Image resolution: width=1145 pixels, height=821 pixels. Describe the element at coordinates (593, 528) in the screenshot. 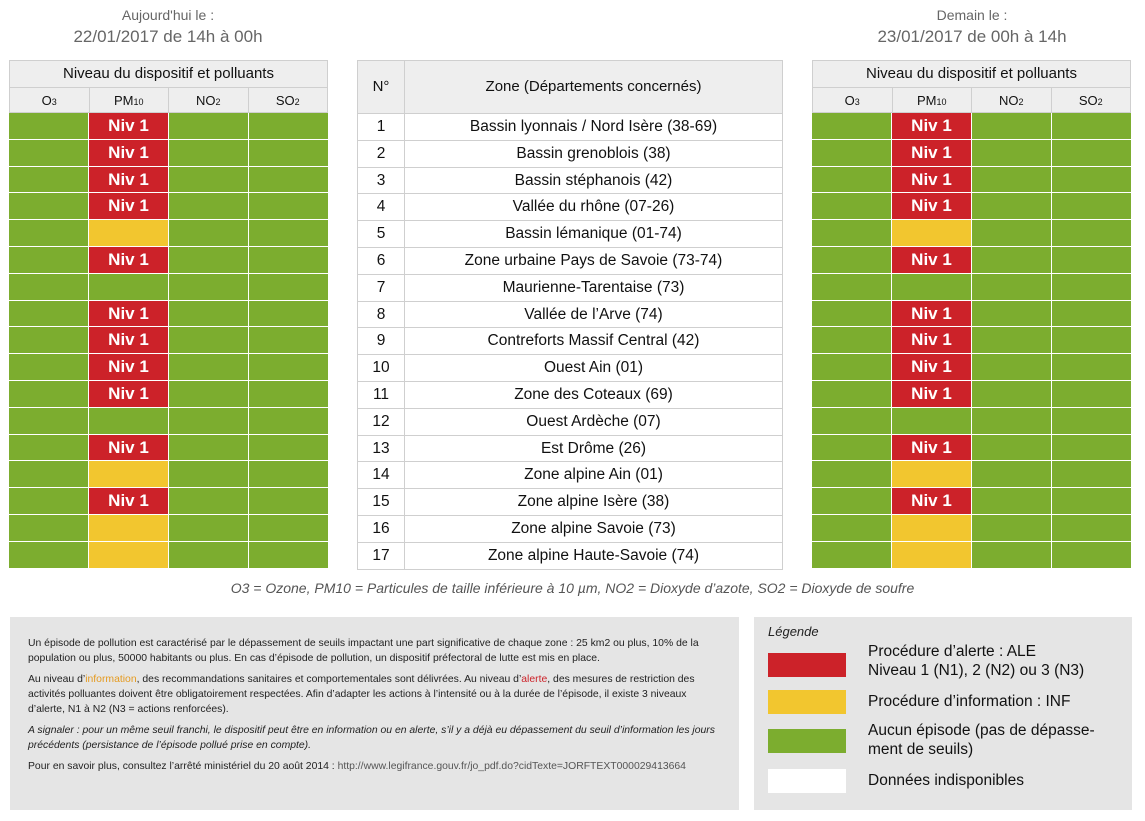

I see `zone-name: Zone alpine Savoie (73)` at that location.